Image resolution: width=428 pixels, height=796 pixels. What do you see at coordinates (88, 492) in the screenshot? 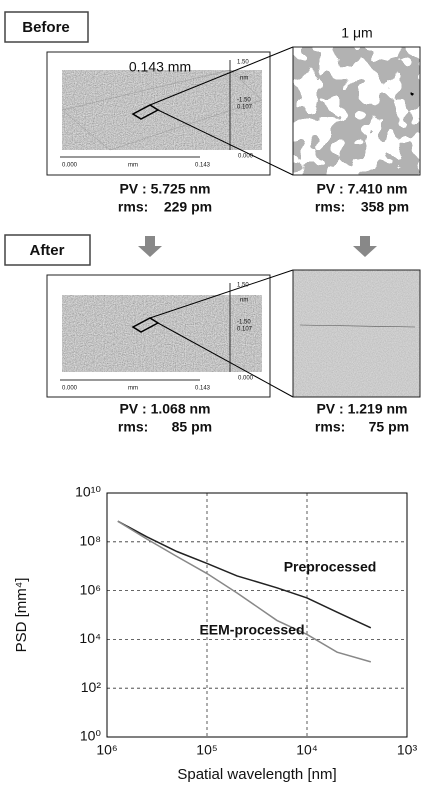
I see `y-tick-label: 10¹⁰` at bounding box center [88, 492].